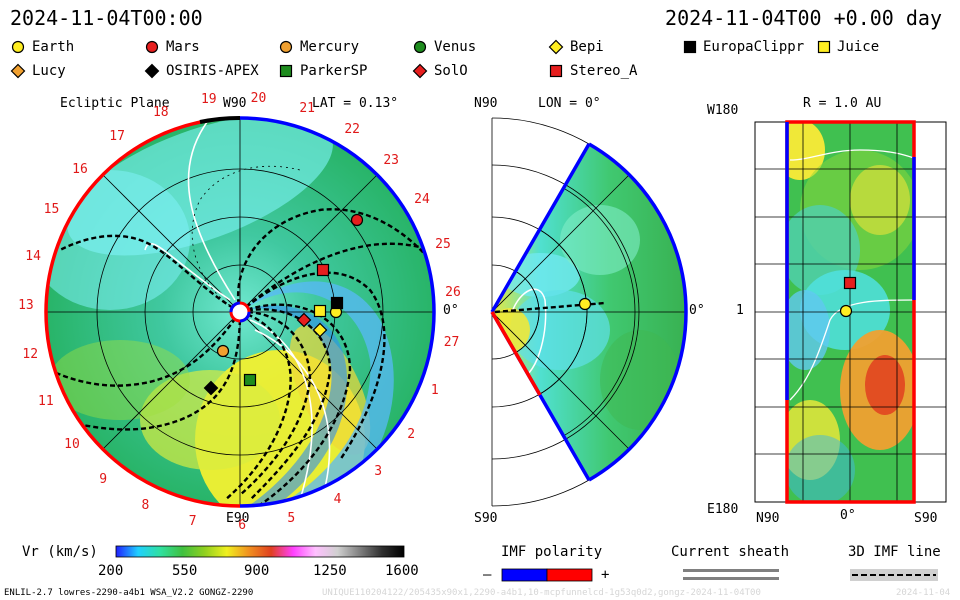  I want to click on ecliptic-top-label: W90, so click(235, 103).